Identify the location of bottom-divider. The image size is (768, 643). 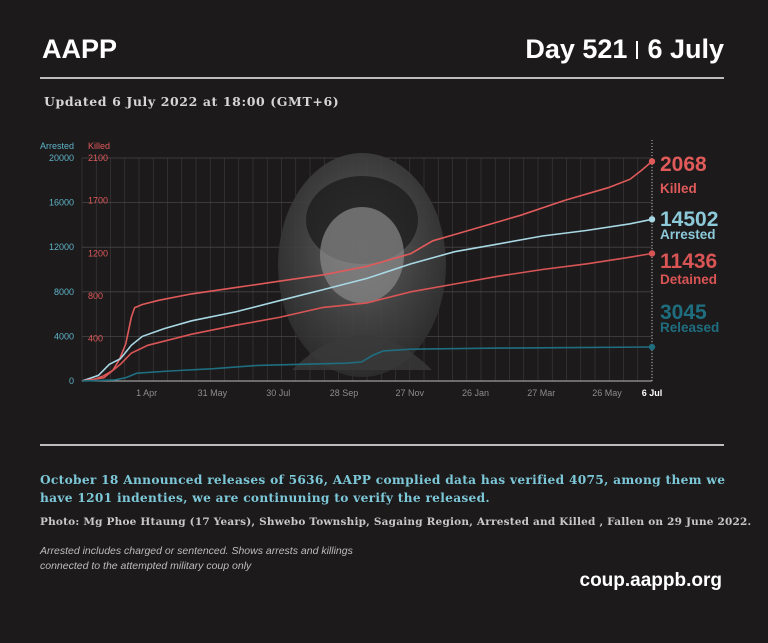
(382, 445).